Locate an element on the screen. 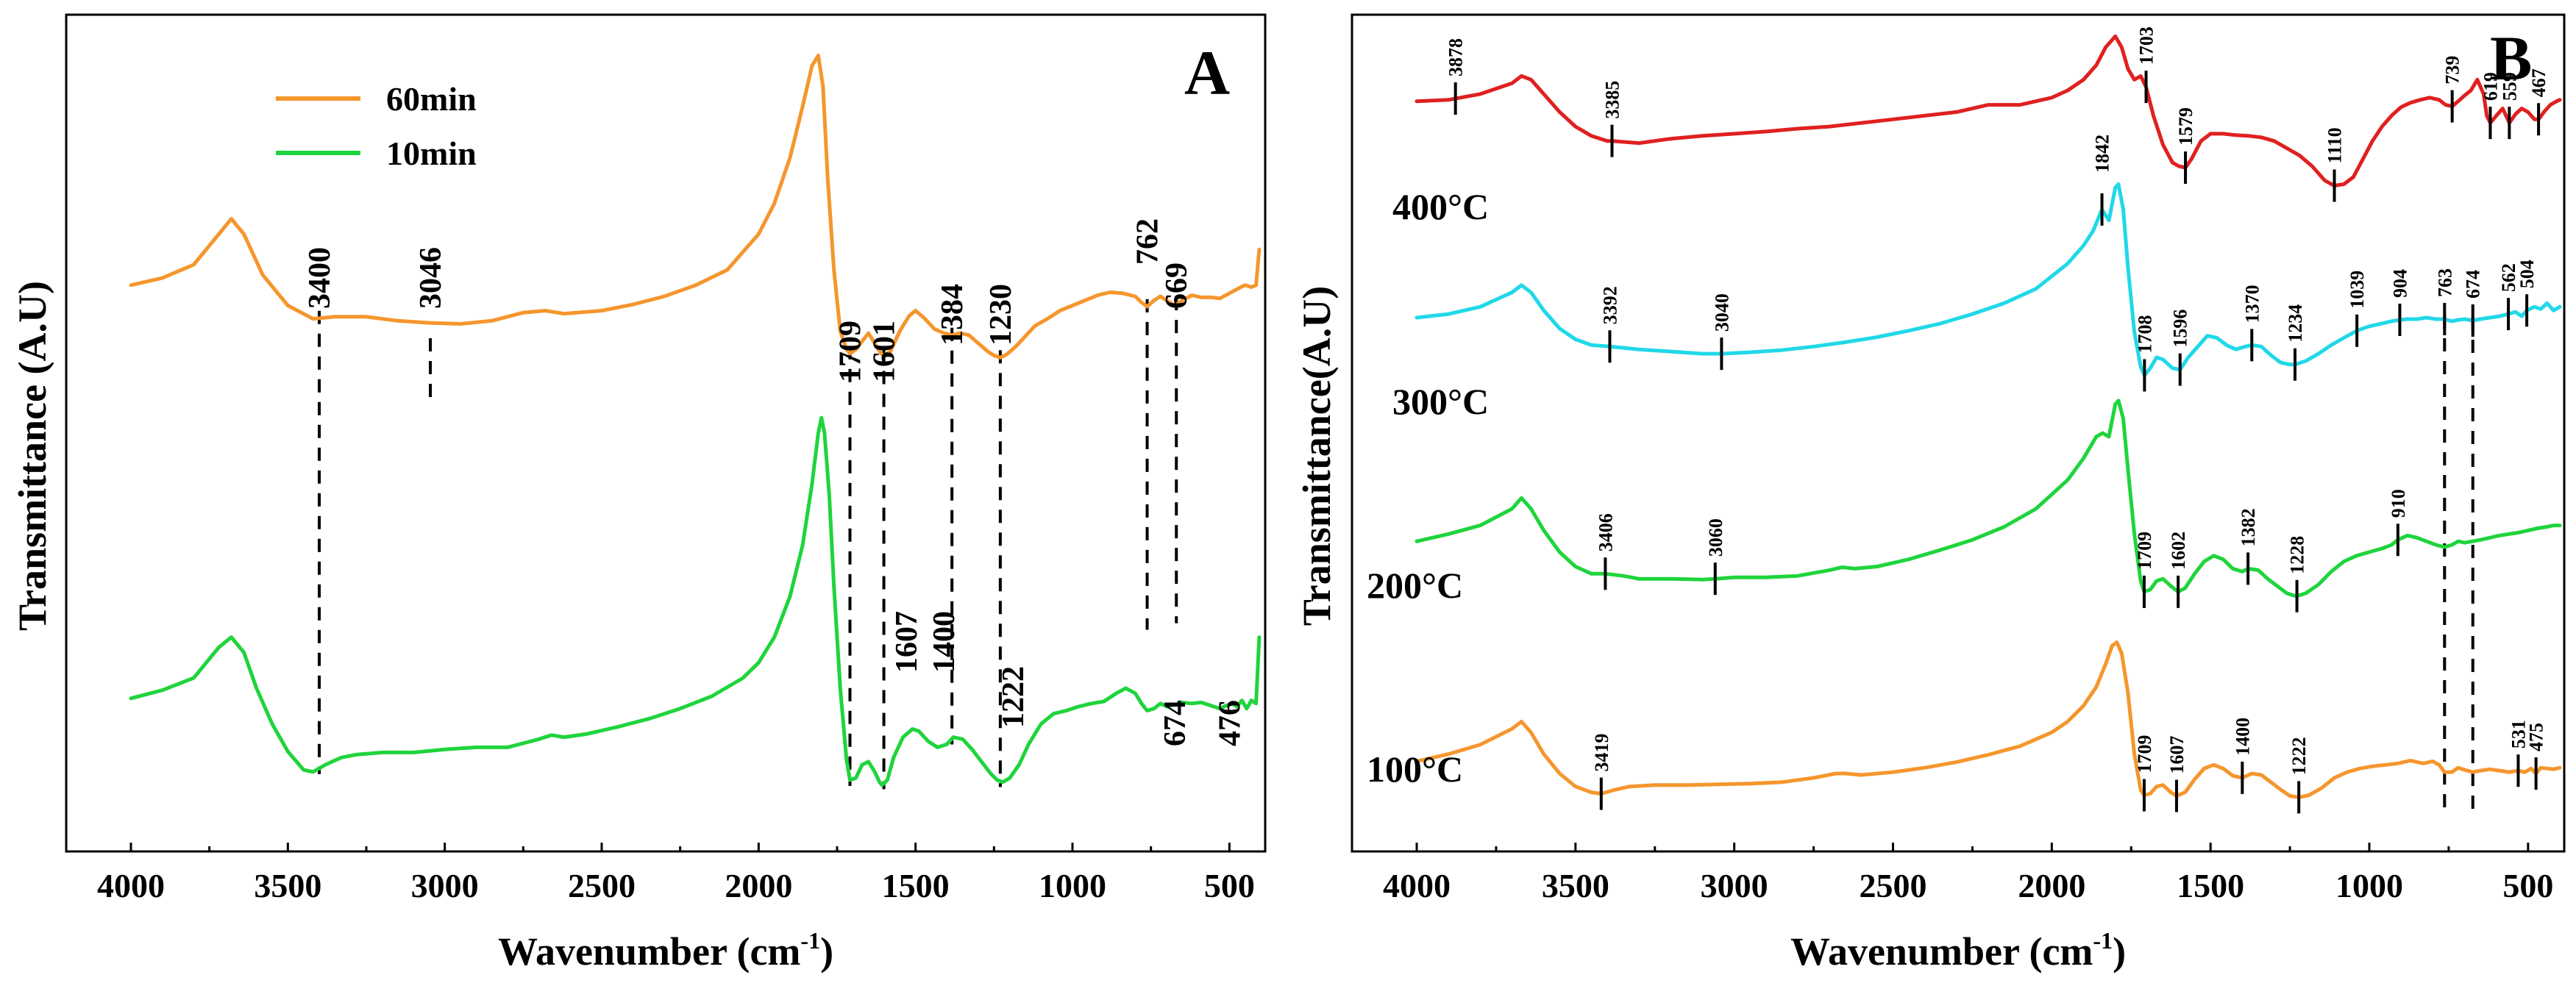  panel-a-x-axis-title-end: ) is located at coordinates (826, 952).